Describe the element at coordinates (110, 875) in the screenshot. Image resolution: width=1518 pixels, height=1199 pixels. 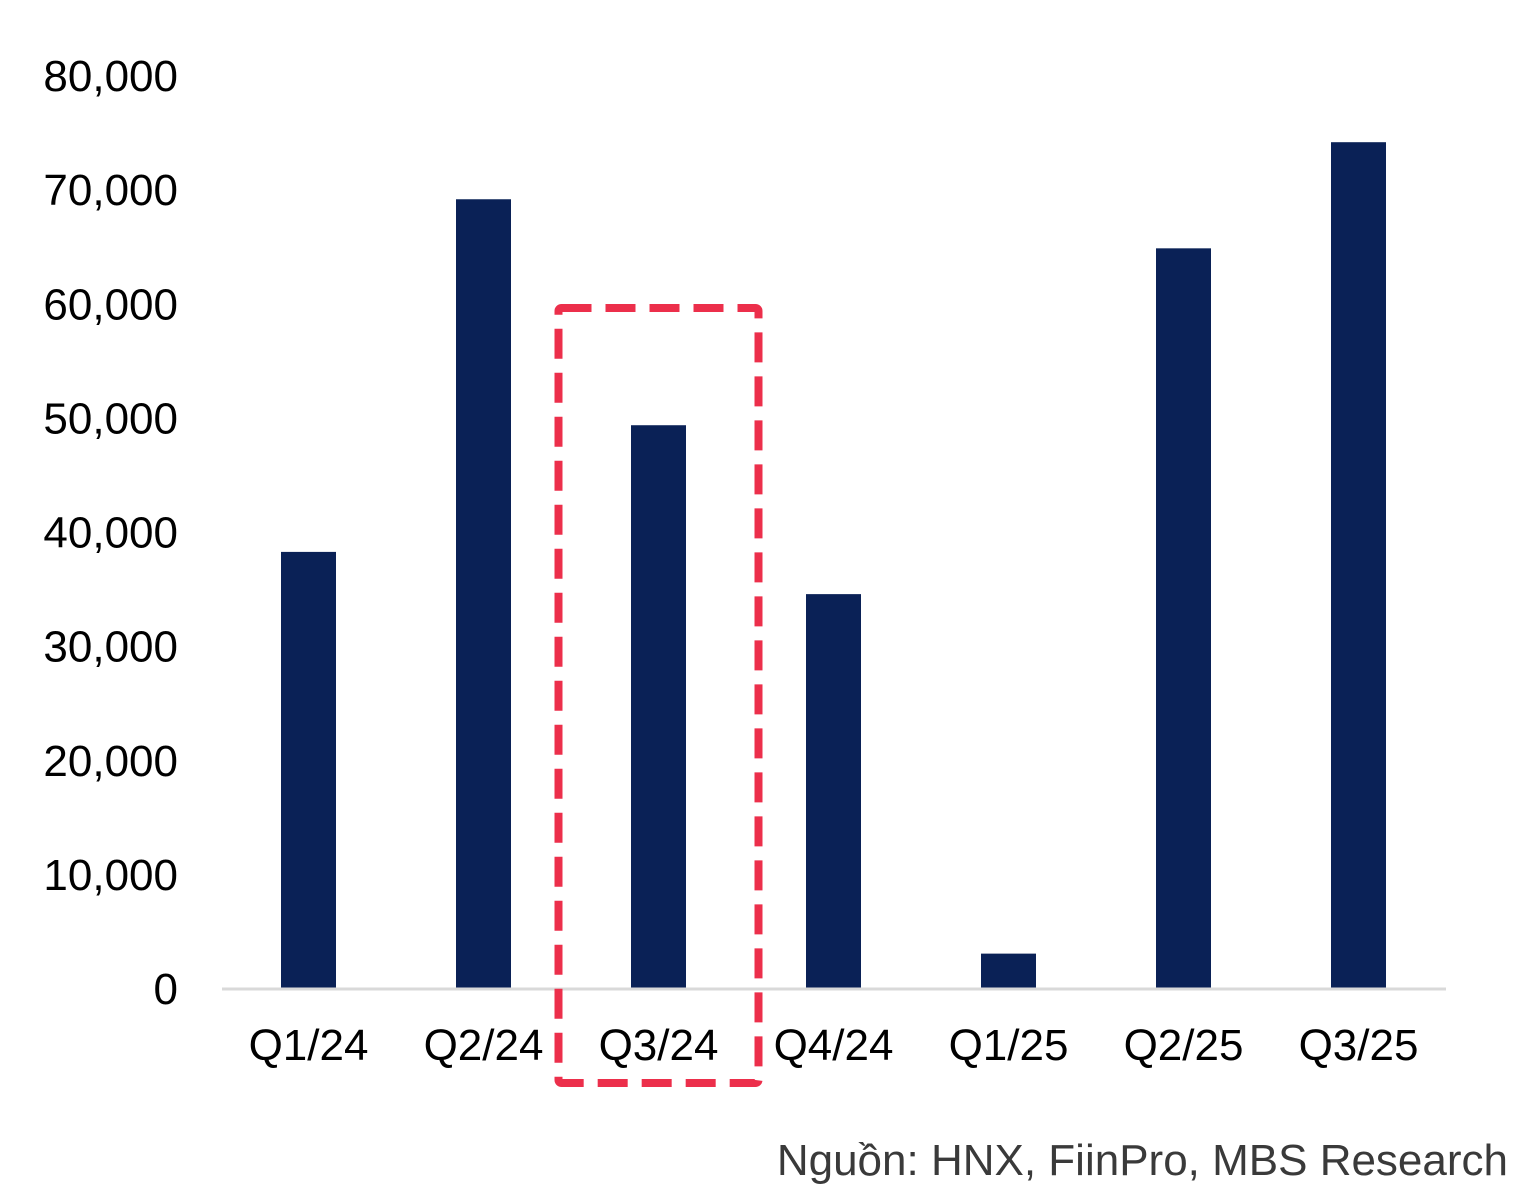
I see `y-tick-label: 10,000` at that location.